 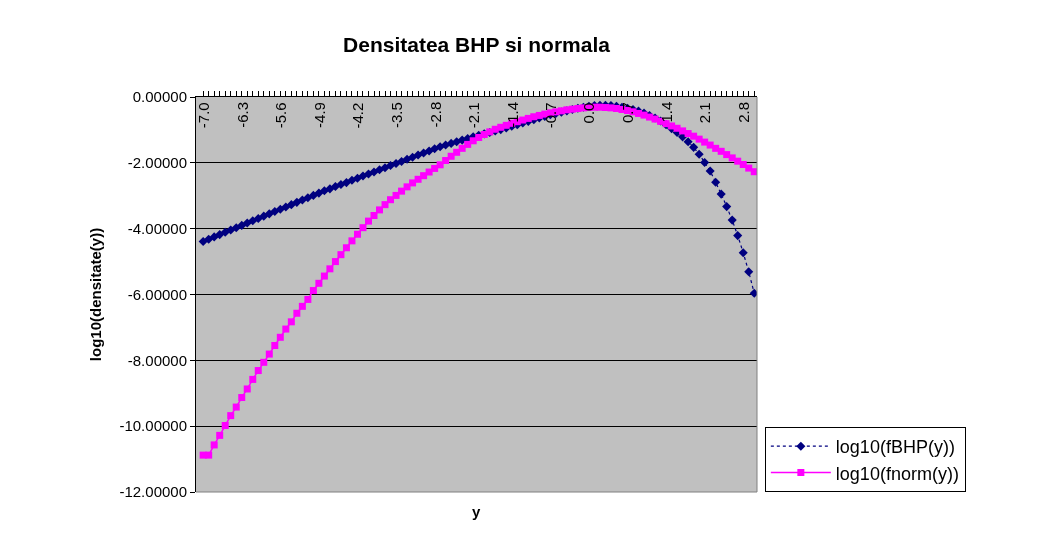 What do you see at coordinates (512, 114) in the screenshot?
I see `x-tick-label: -1.4` at bounding box center [512, 114].